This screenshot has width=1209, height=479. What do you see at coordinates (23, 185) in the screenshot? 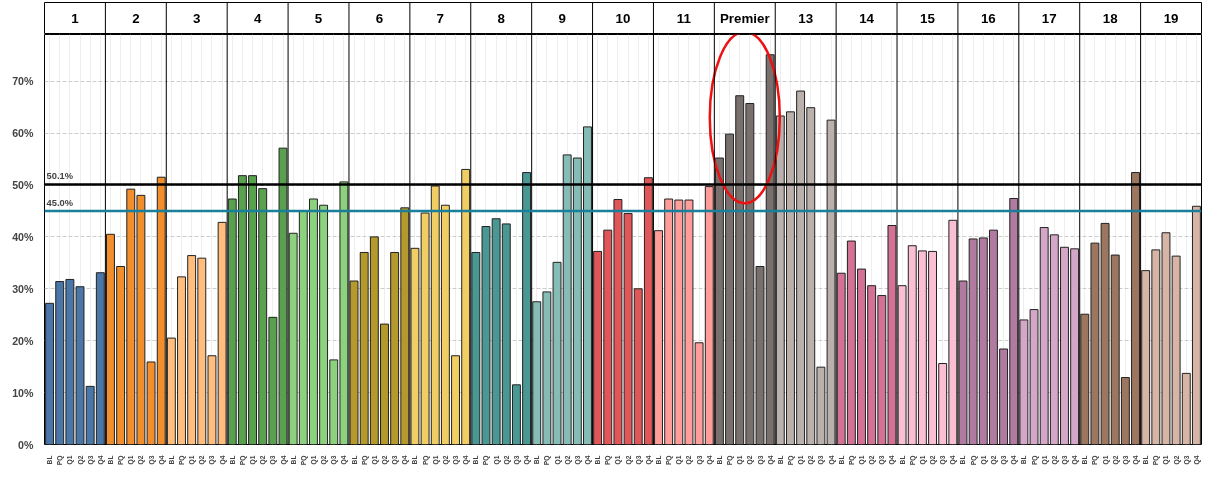
I see `y-tick-label: 50%` at bounding box center [23, 185].